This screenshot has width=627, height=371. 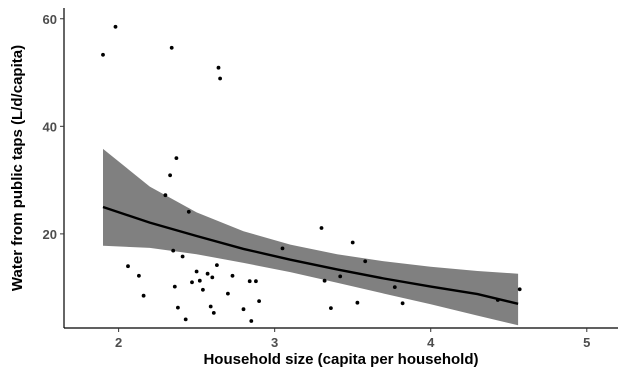 What do you see at coordinates (340, 359) in the screenshot?
I see `x-axis-title: Household size (capita per household)` at bounding box center [340, 359].